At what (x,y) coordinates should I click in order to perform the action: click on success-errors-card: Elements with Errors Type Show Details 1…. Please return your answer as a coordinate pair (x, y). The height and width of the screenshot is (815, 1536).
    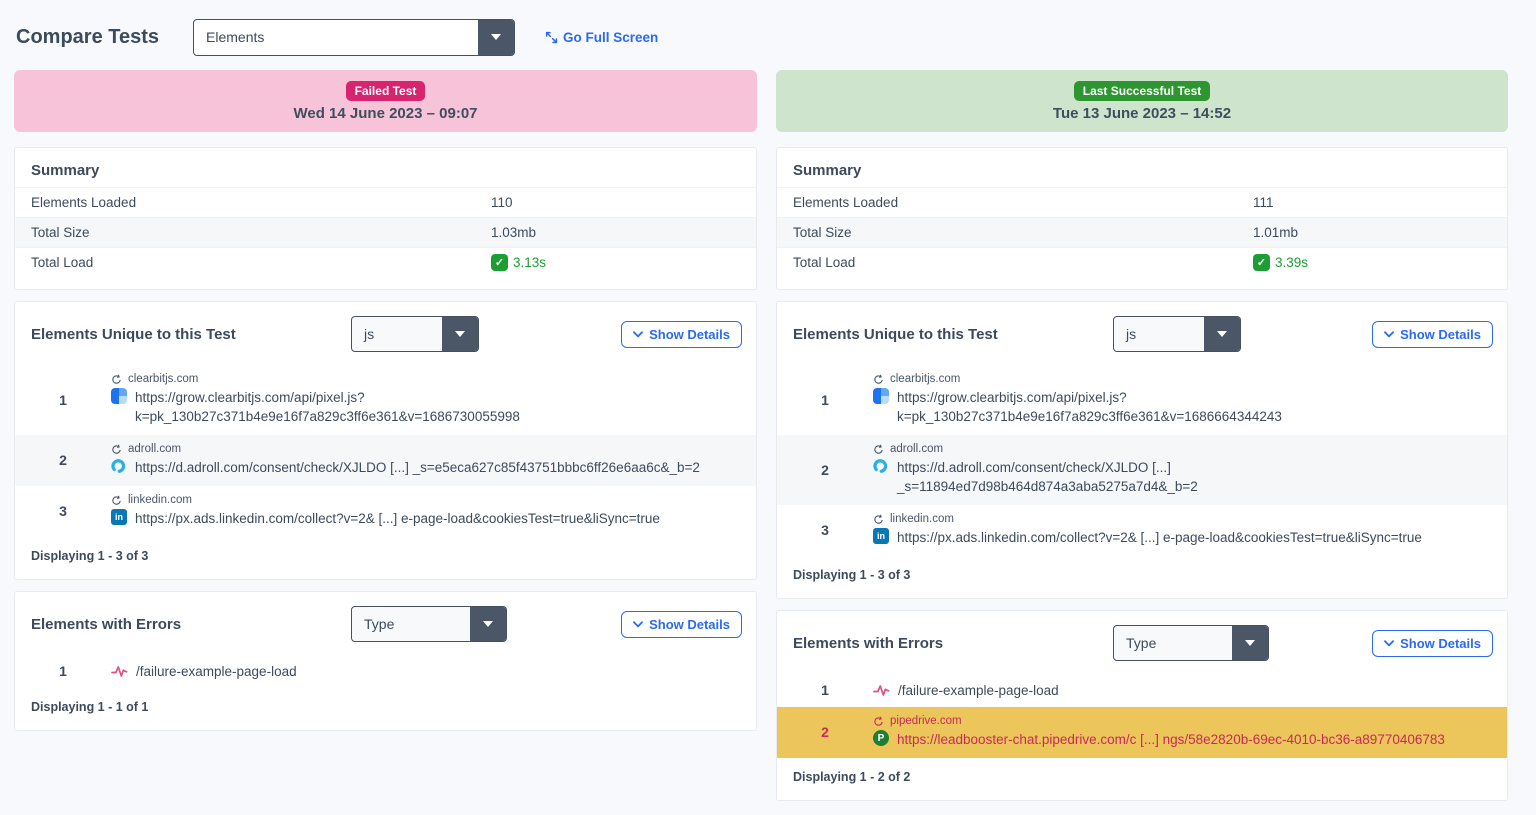
    Looking at the image, I should click on (1142, 705).